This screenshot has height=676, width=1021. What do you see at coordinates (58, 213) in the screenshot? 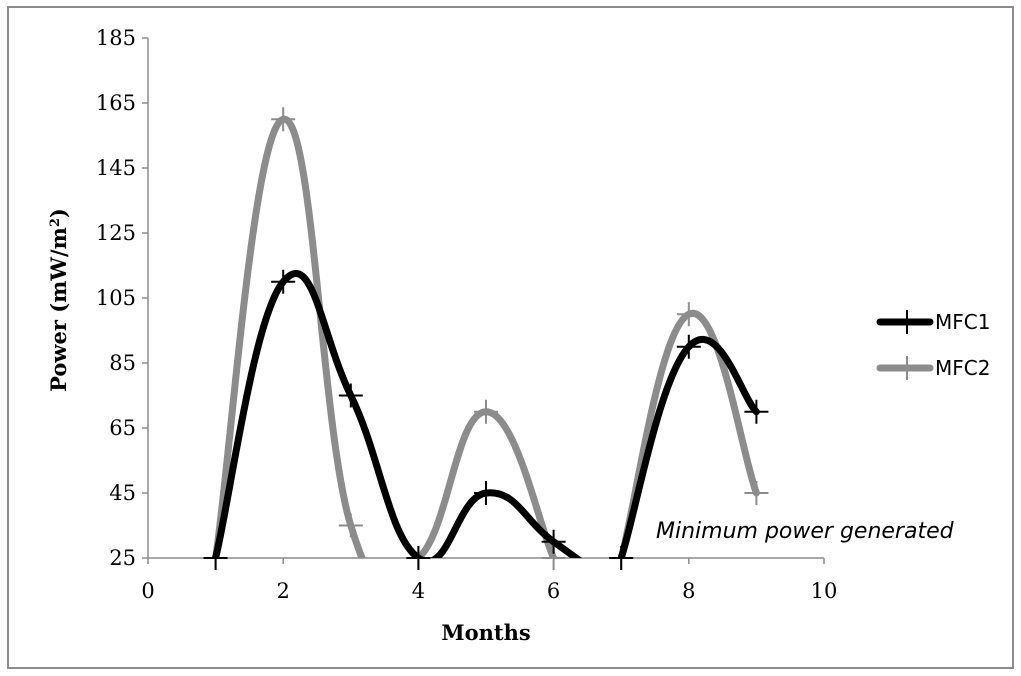
I see `y-axis-title-close: )` at bounding box center [58, 213].